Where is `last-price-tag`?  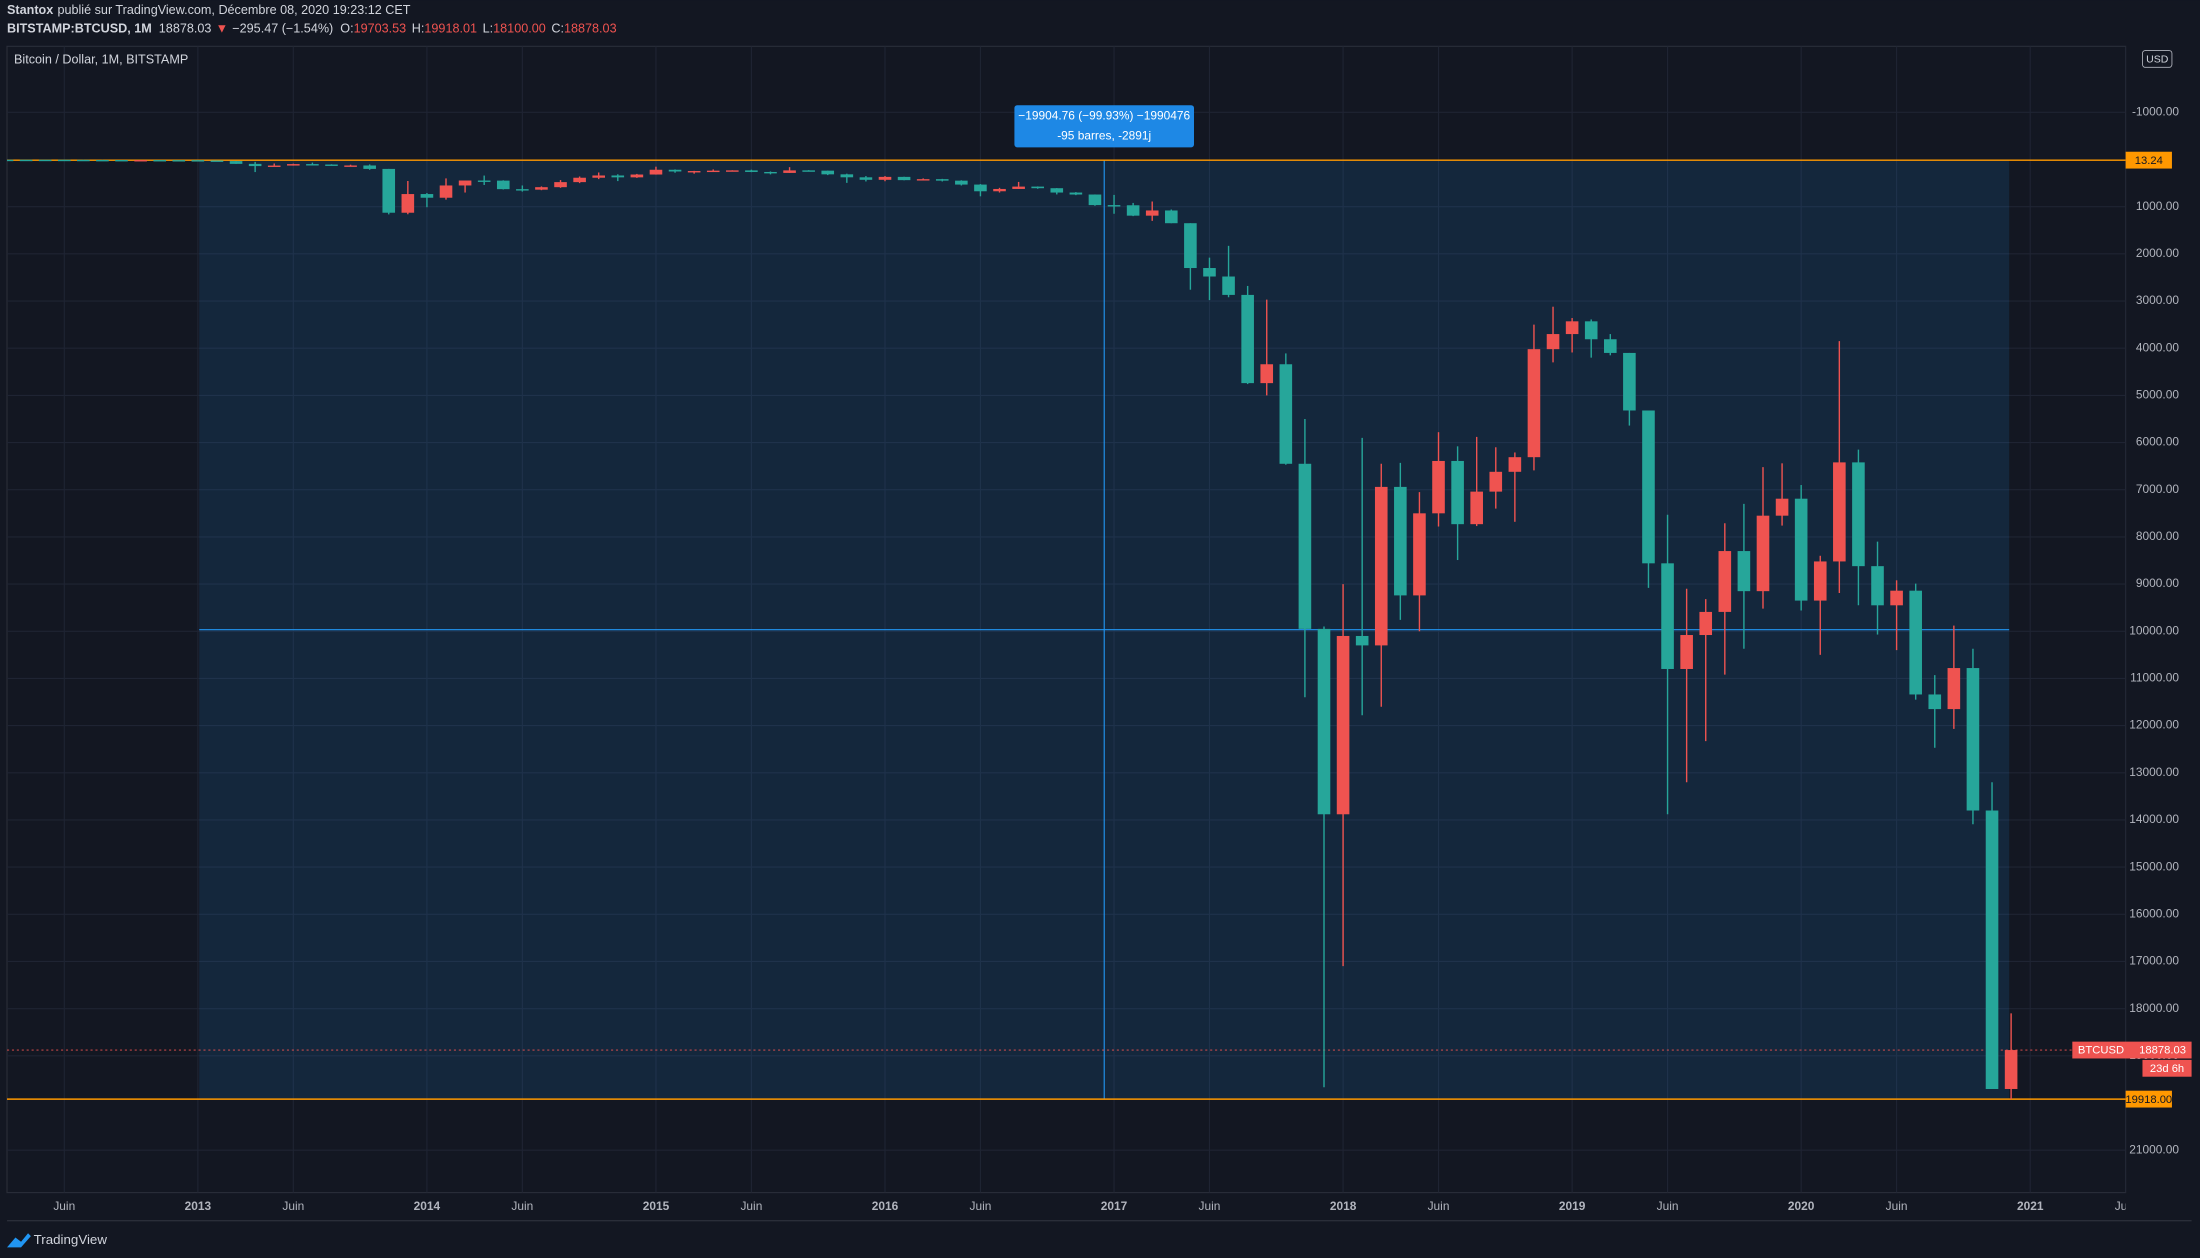
last-price-tag is located at coordinates (2132, 1050).